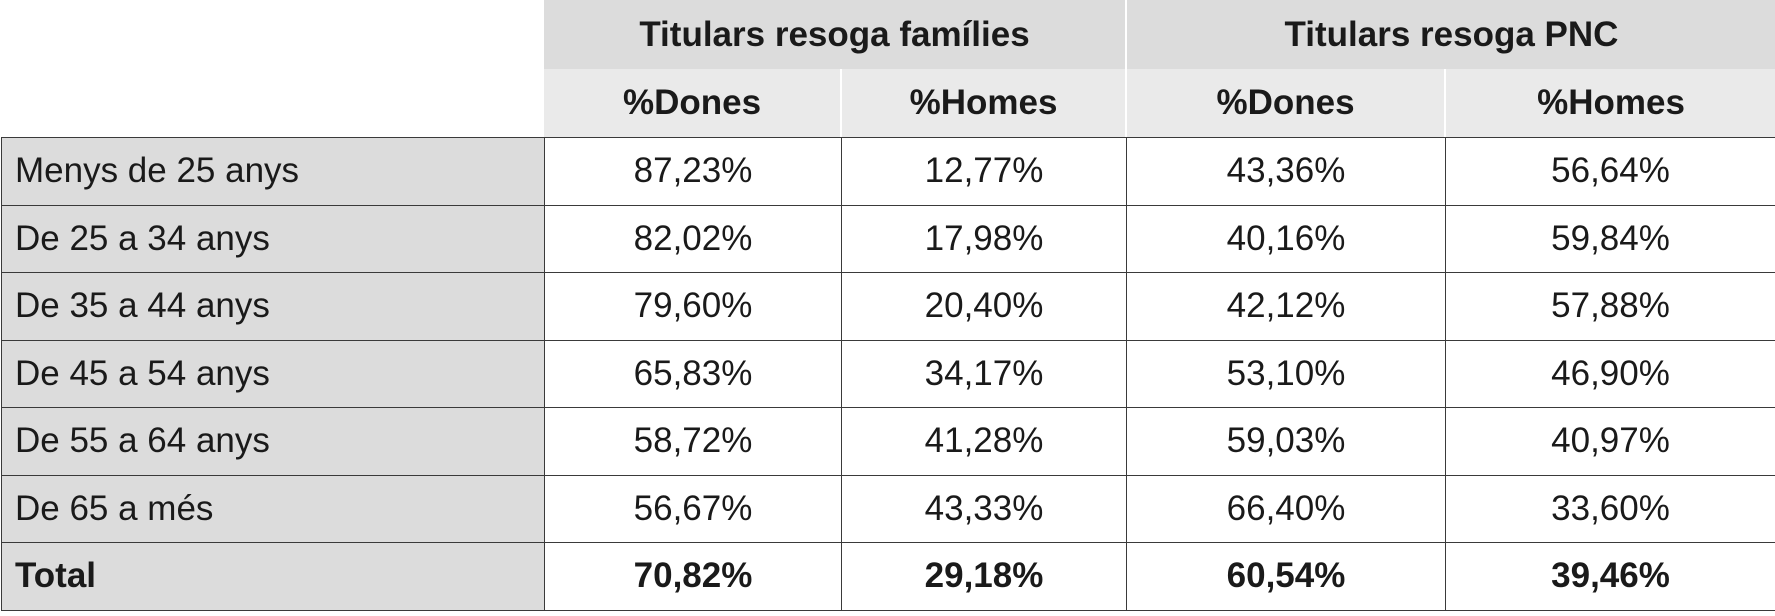 This screenshot has height=616, width=1775. I want to click on cell-value: 59,03%, so click(1286, 441).